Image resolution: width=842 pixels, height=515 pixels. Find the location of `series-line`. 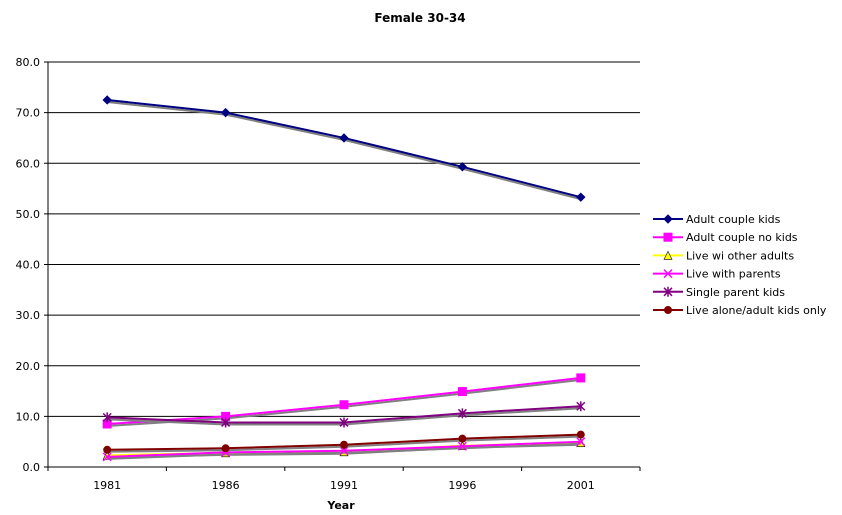

series-line is located at coordinates (344, 148).